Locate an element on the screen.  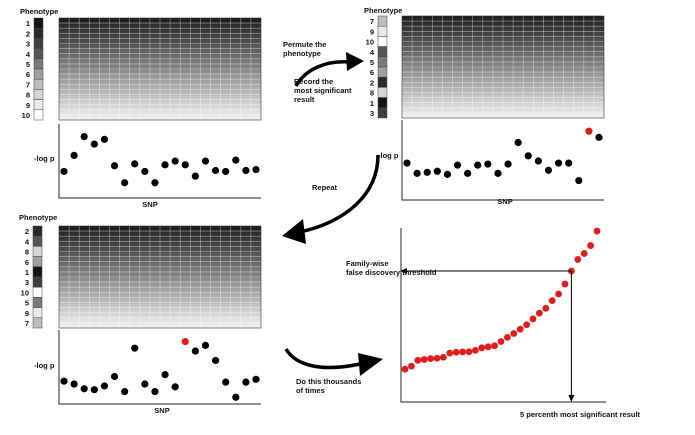
threshold-label-line: false discovery threshold is located at coordinates (391, 272).